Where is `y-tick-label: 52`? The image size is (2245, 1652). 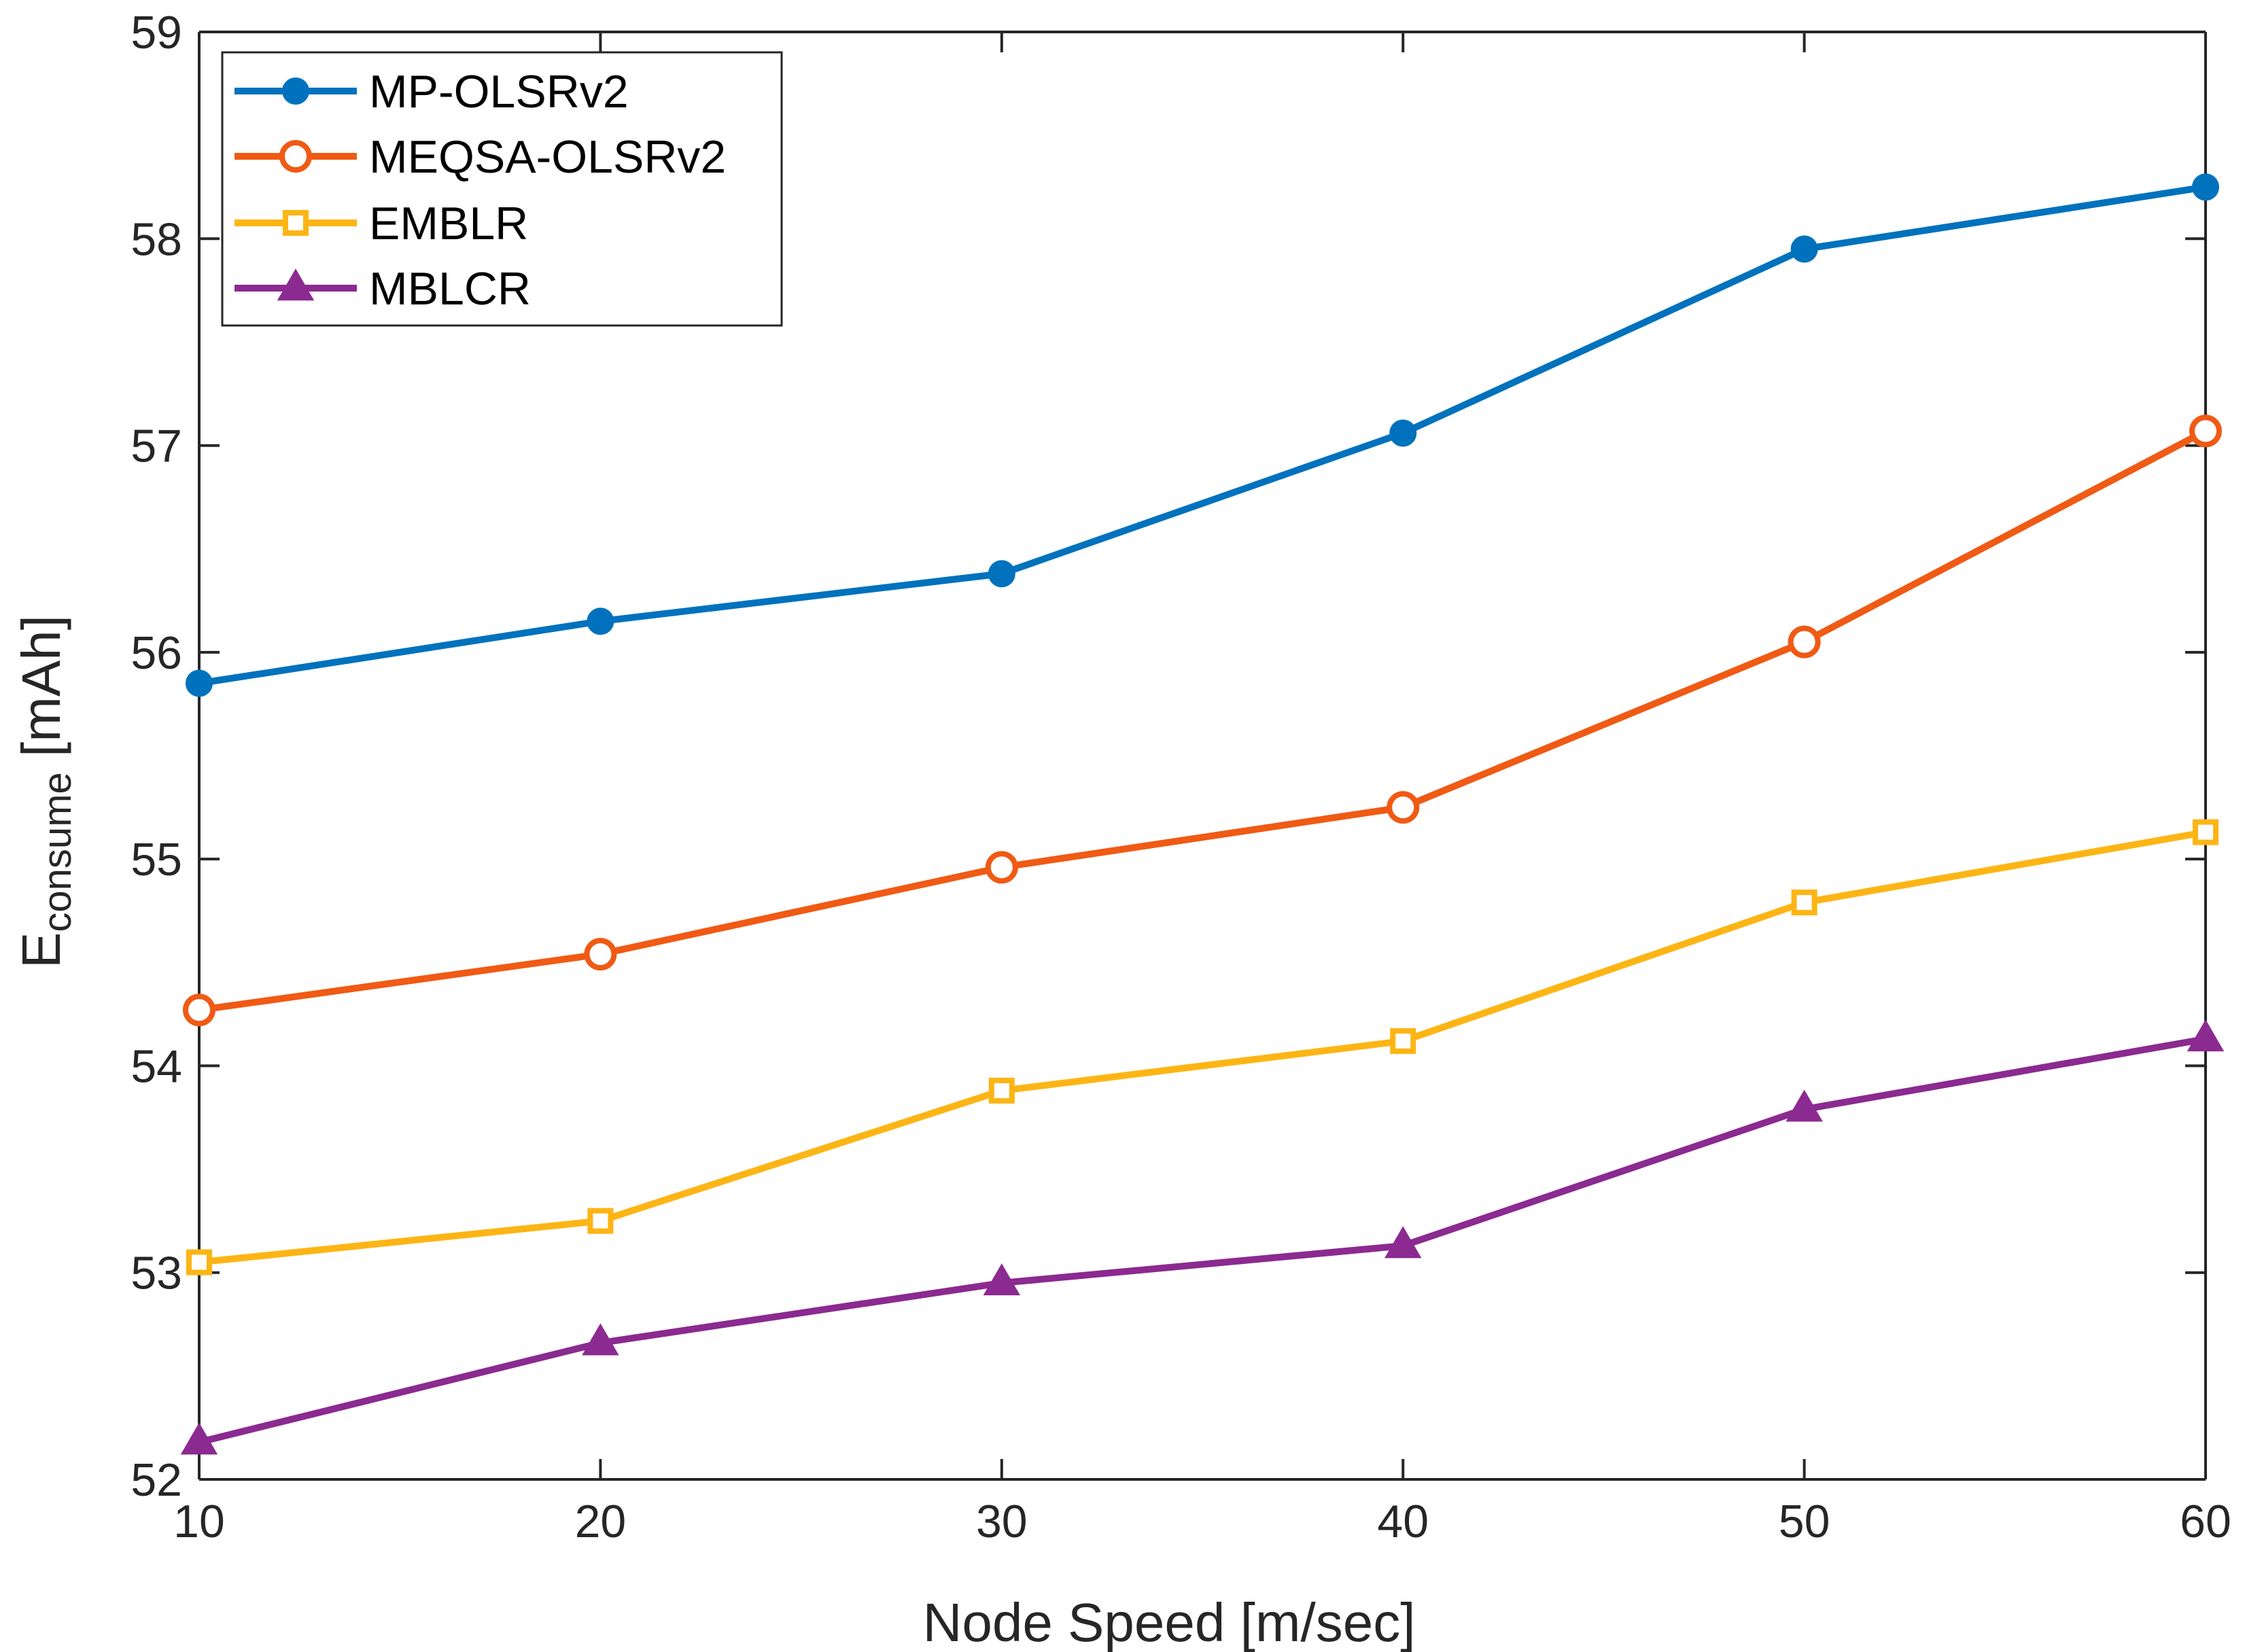 y-tick-label: 52 is located at coordinates (156, 1480).